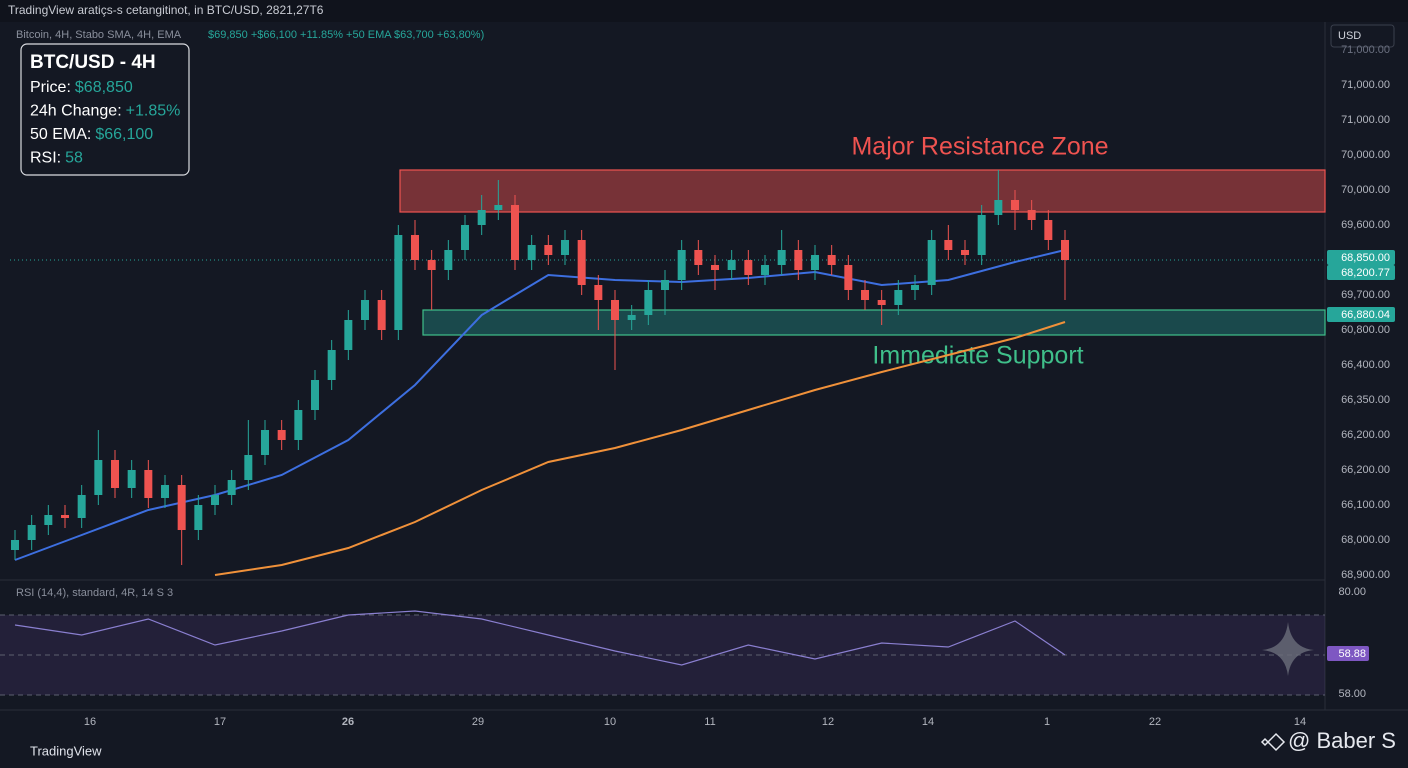 Image resolution: width=1408 pixels, height=768 pixels. I want to click on info-title: BTC/USD - 4H, so click(93, 62).